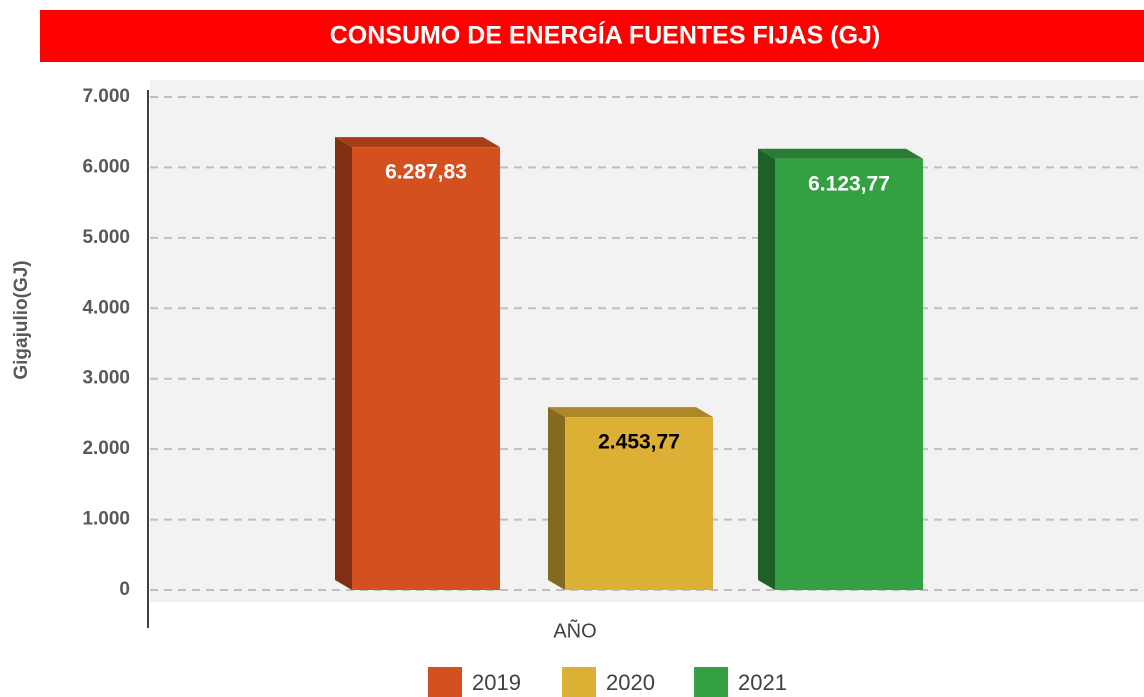  Describe the element at coordinates (106, 378) in the screenshot. I see `y-tick-label: 3.000` at that location.